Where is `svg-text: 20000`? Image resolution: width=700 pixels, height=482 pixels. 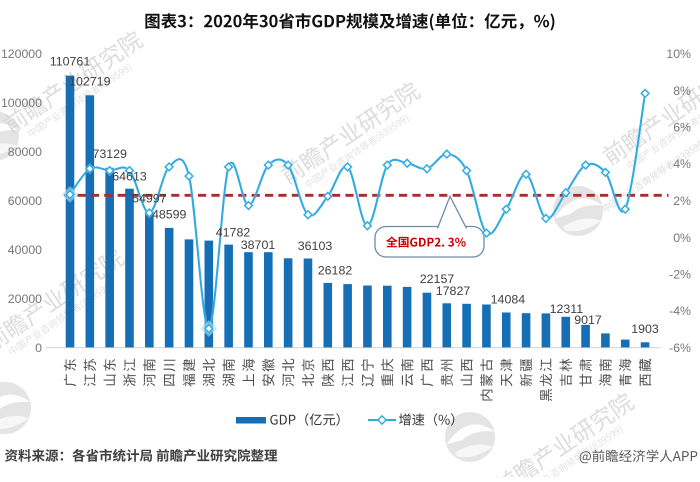
svg-text: 20000 is located at coordinates (25, 299).